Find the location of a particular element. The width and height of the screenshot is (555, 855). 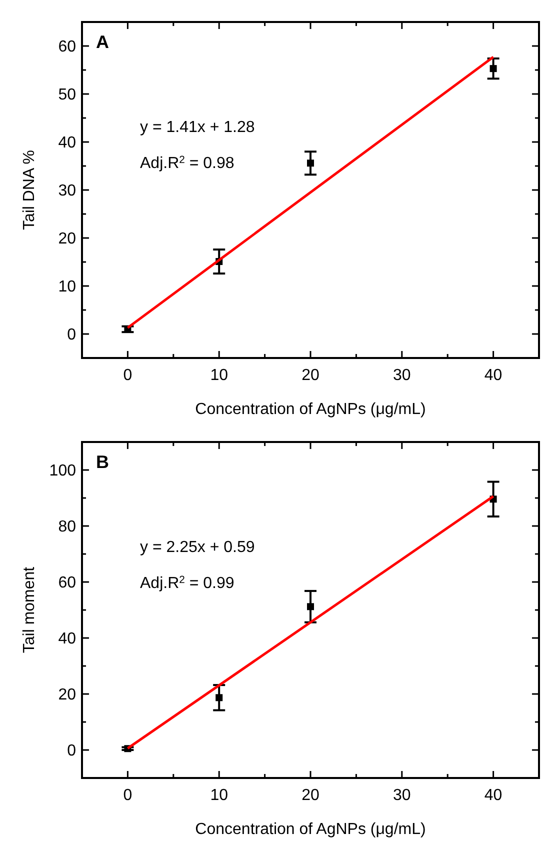

annotation: y = 1.41x + 1.28 is located at coordinates (197, 127).